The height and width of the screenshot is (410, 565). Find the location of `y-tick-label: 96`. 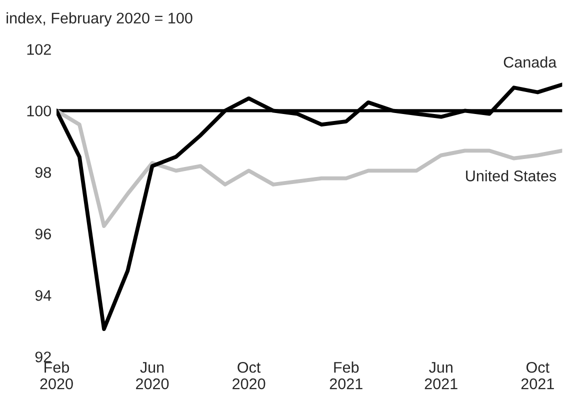

y-tick-label: 96 is located at coordinates (43, 234).